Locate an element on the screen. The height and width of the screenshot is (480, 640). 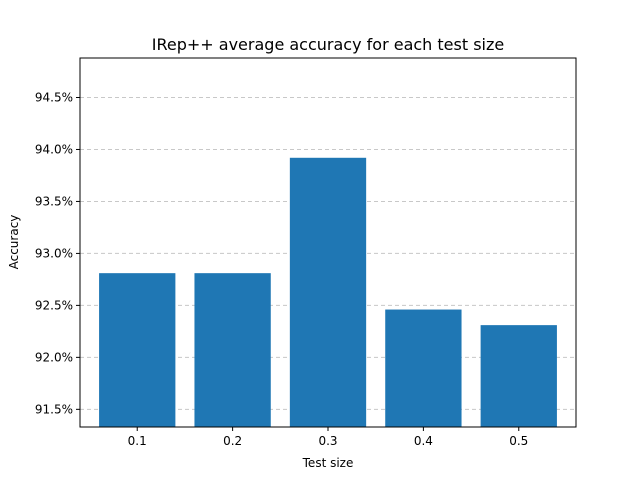
y-tick-label: 93.5% is located at coordinates (54, 201).